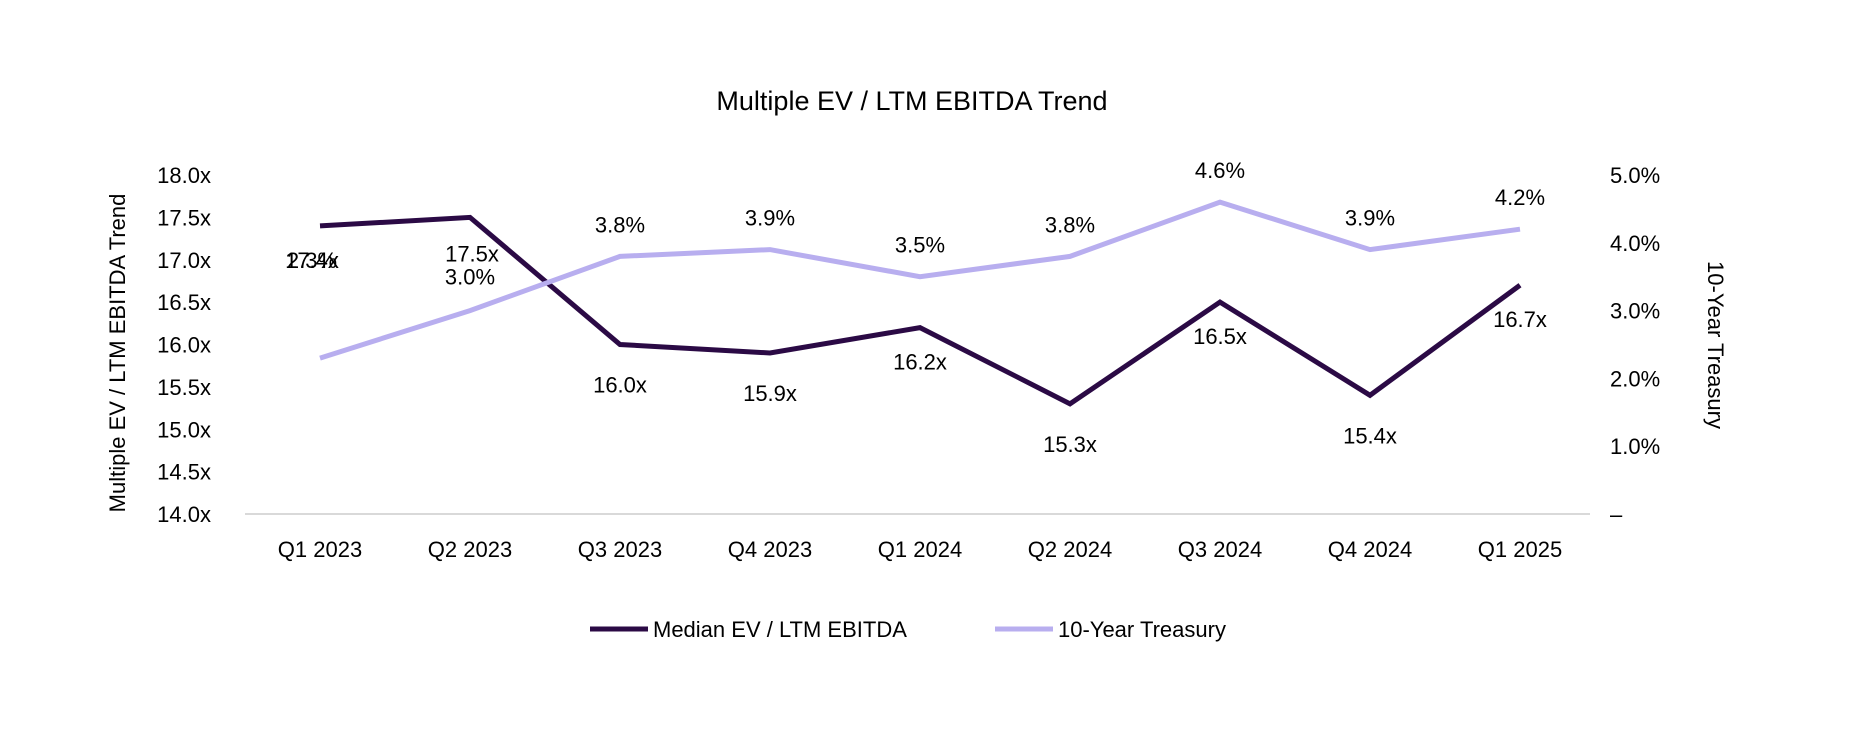  What do you see at coordinates (184, 260) in the screenshot?
I see `left-tick-label: 17.0x` at bounding box center [184, 260].